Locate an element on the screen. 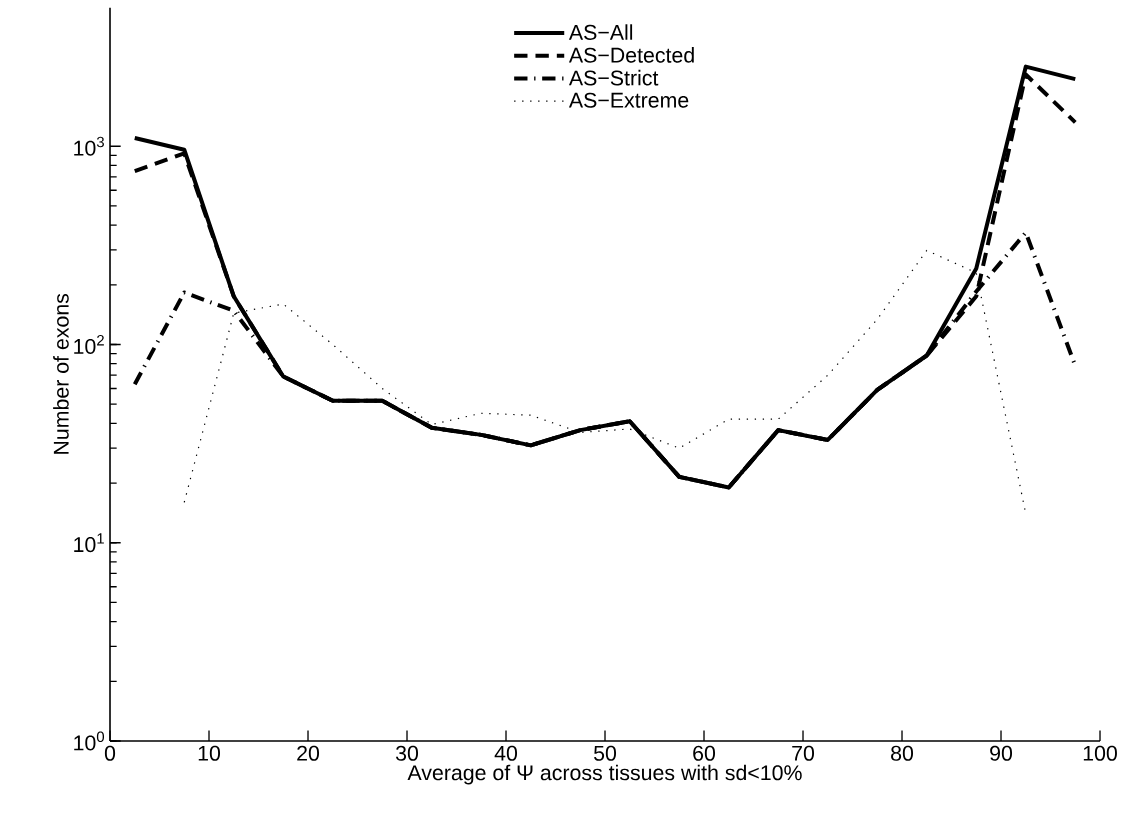 Image resolution: width=1144 pixels, height=822 pixels. x-tick-label: 40 is located at coordinates (506, 753).